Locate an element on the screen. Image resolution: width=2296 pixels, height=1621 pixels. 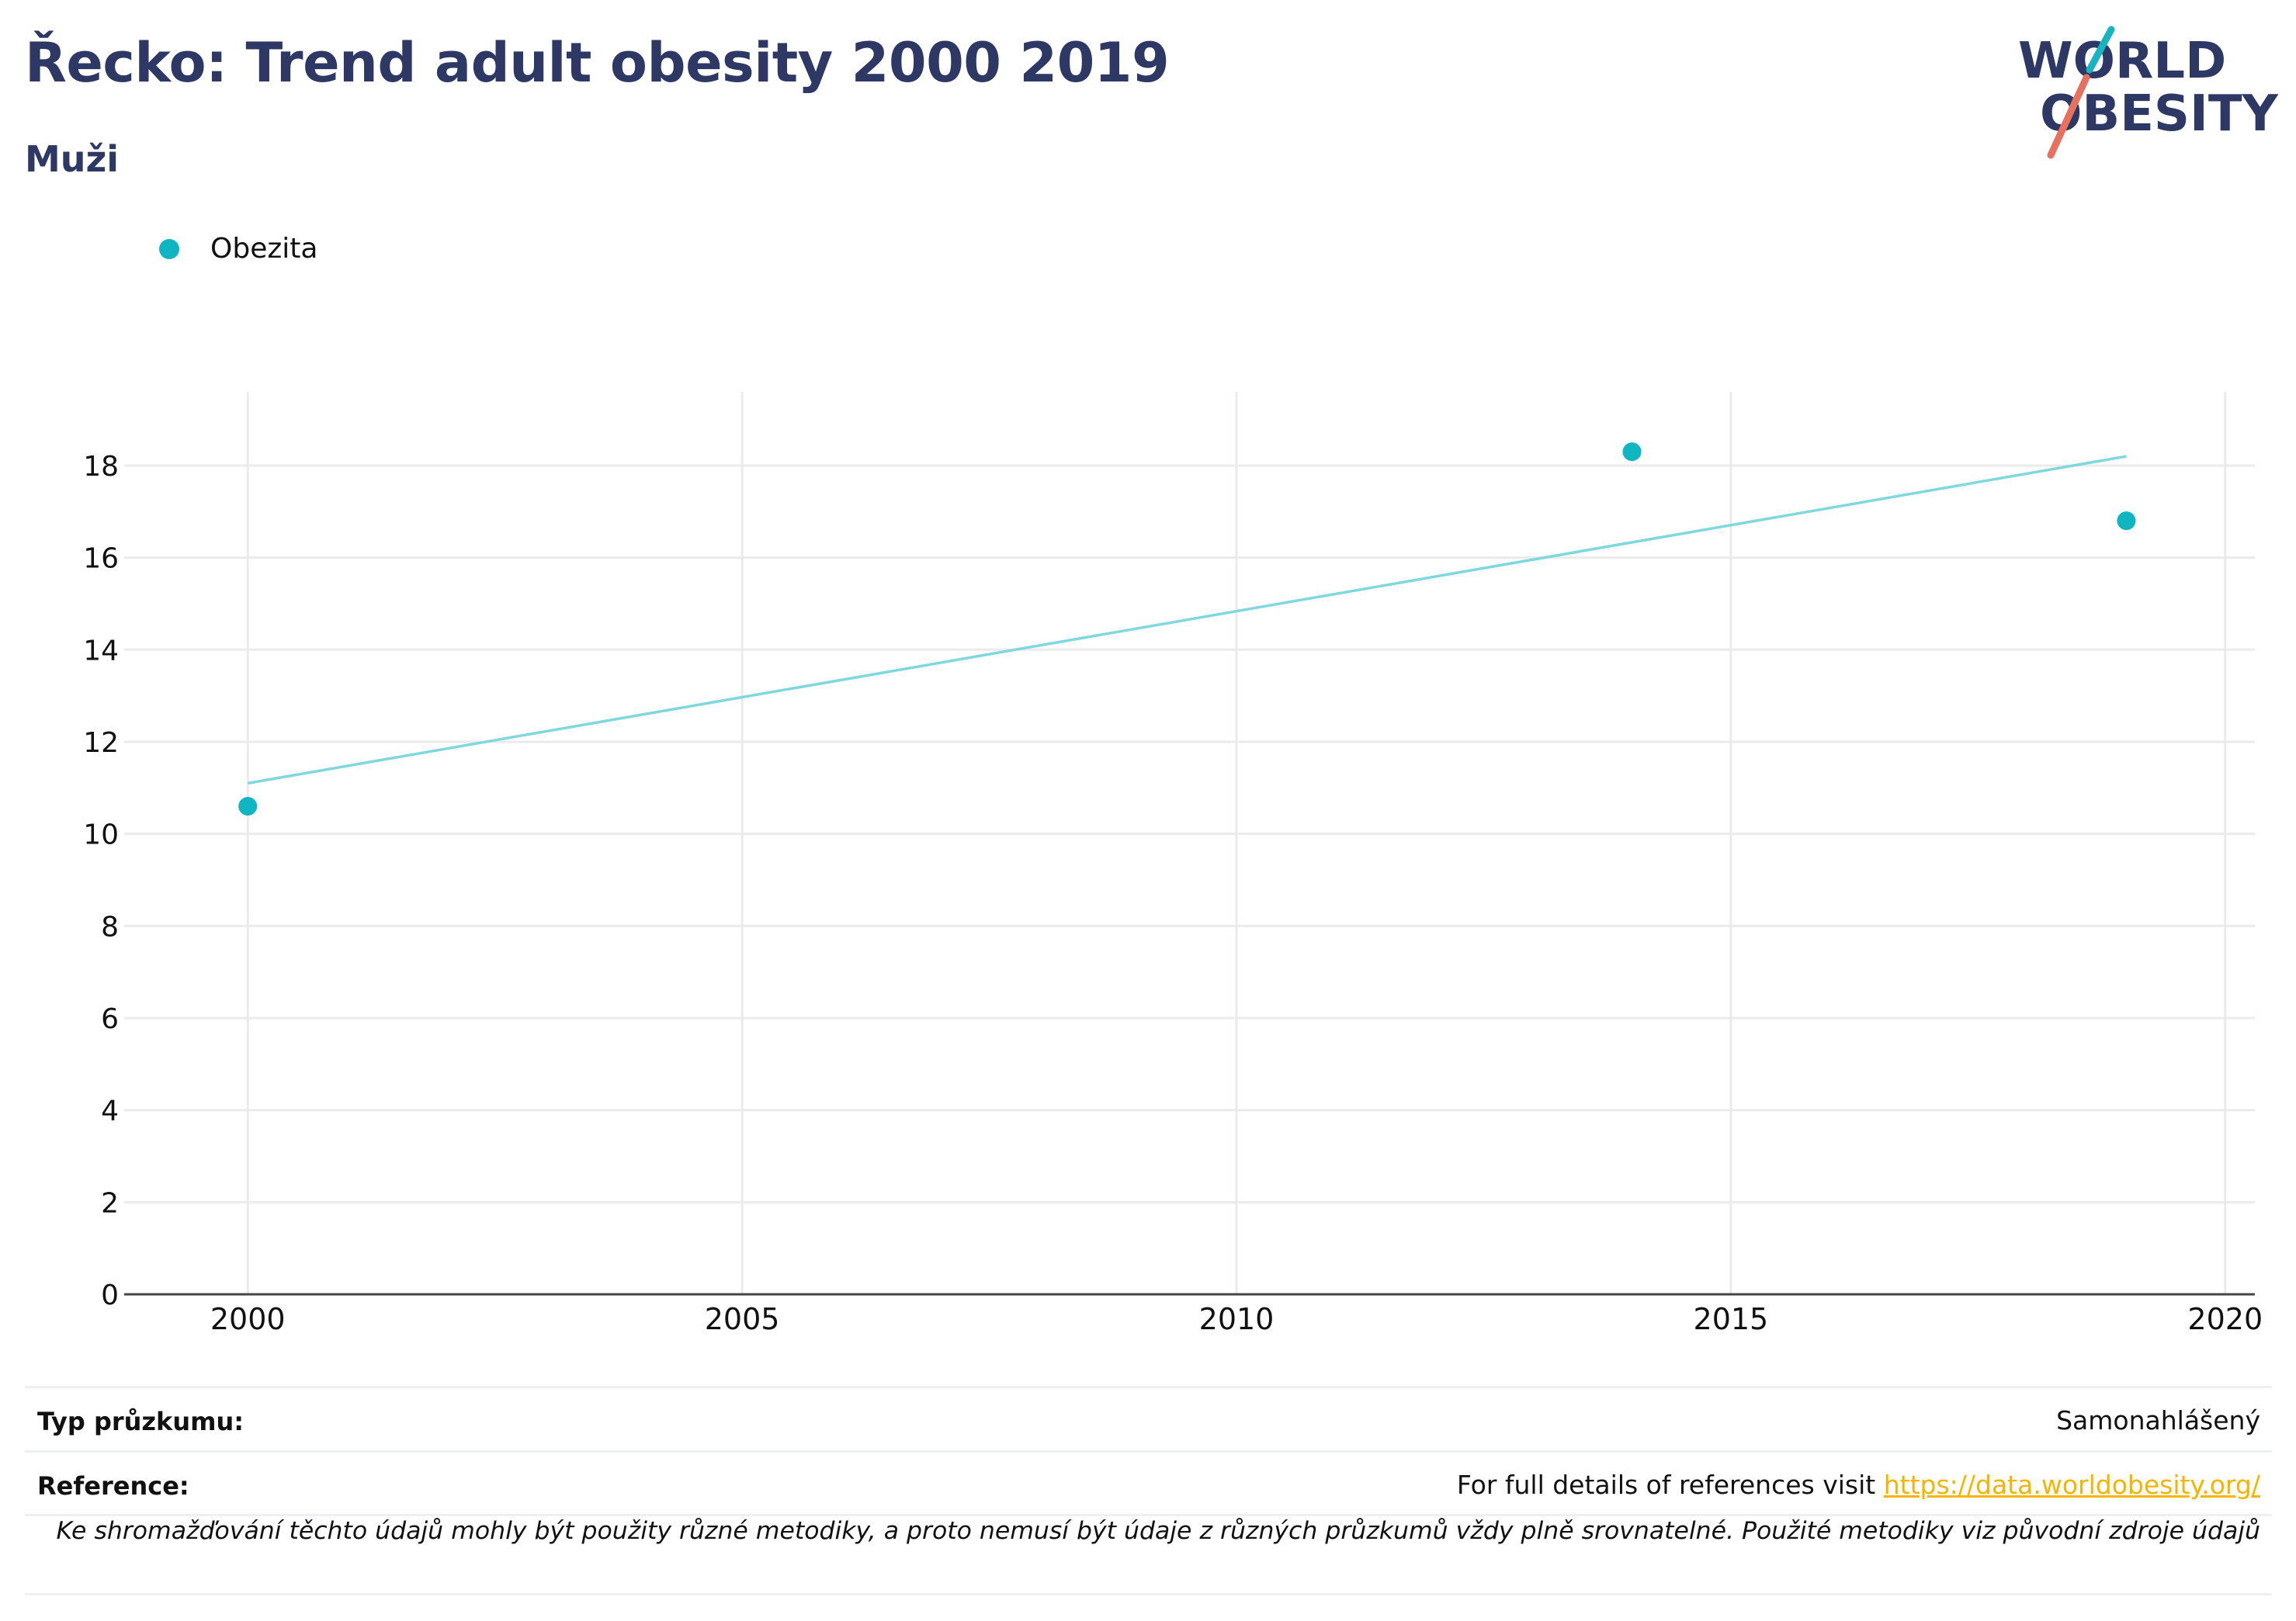
survey-type-value: Samonahlášený is located at coordinates (2158, 1420).